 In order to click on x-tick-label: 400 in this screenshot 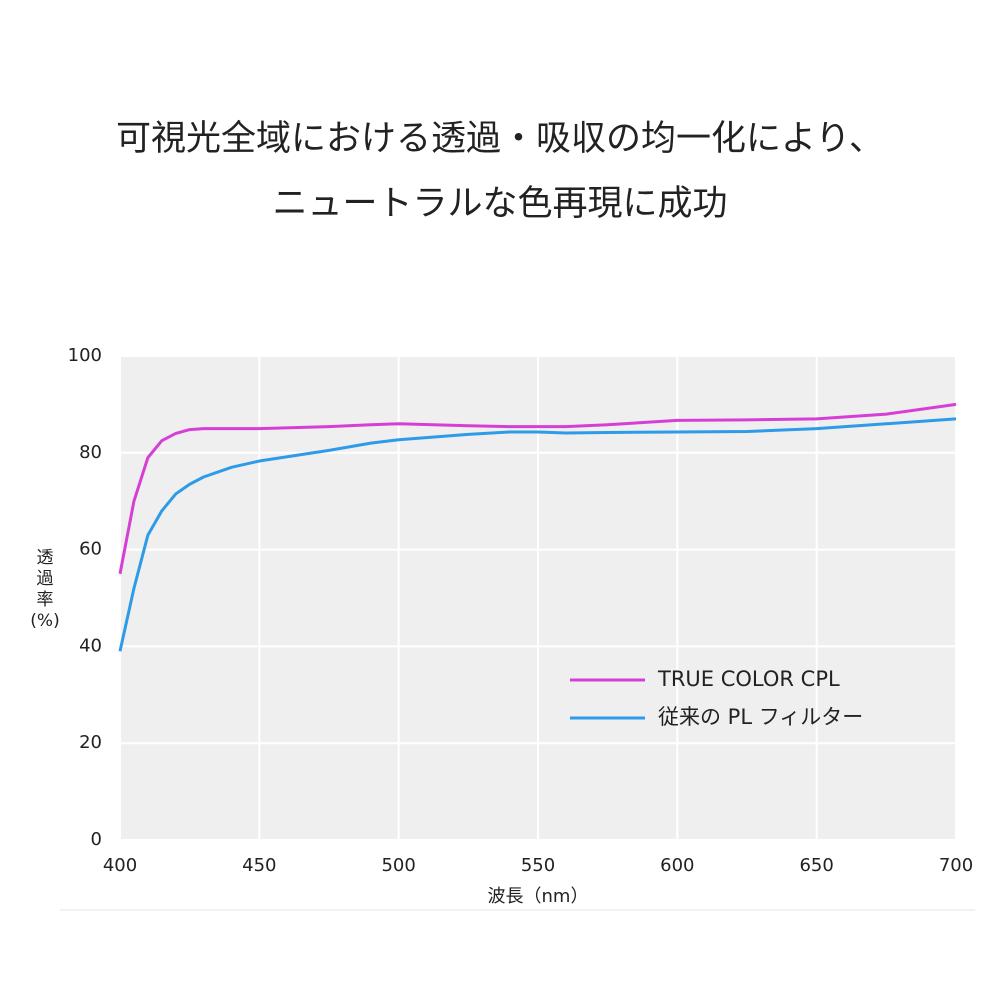, I will do `click(120, 865)`.